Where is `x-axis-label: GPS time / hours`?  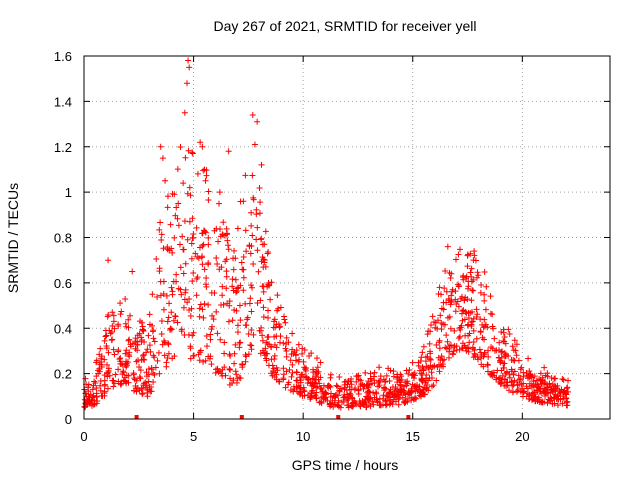
x-axis-label: GPS time / hours is located at coordinates (345, 465).